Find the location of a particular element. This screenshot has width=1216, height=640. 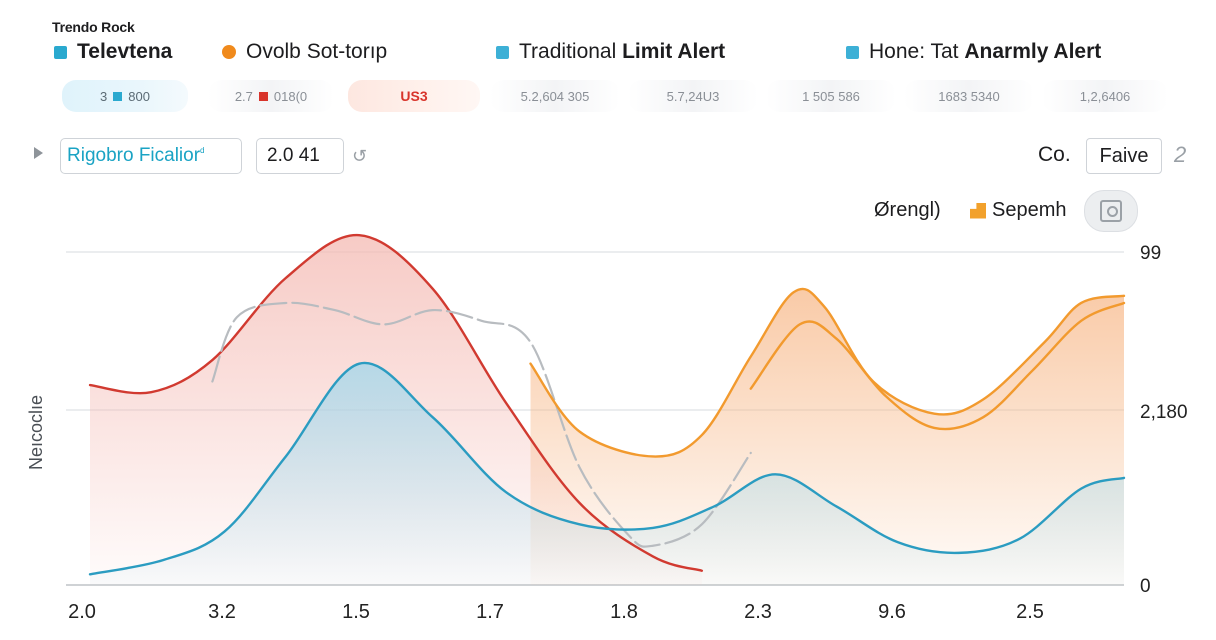

chip-text: 1,2,6406 is located at coordinates (1105, 96).